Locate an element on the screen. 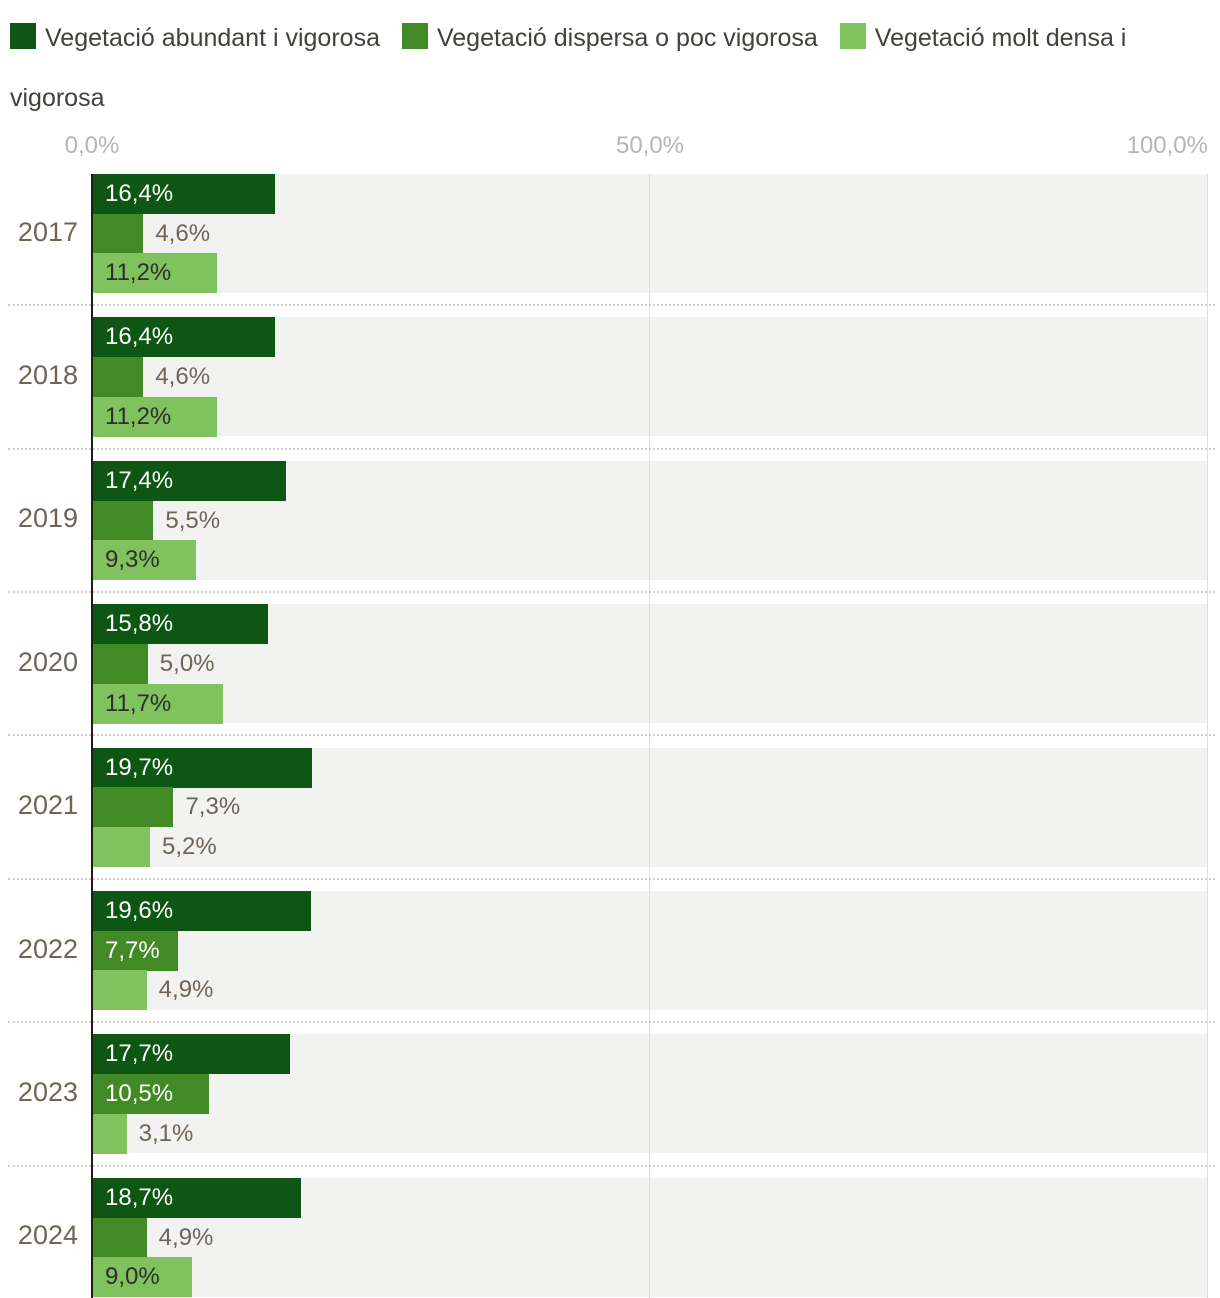 The width and height of the screenshot is (1220, 1298). bar-value-label: 7,3% is located at coordinates (213, 807).